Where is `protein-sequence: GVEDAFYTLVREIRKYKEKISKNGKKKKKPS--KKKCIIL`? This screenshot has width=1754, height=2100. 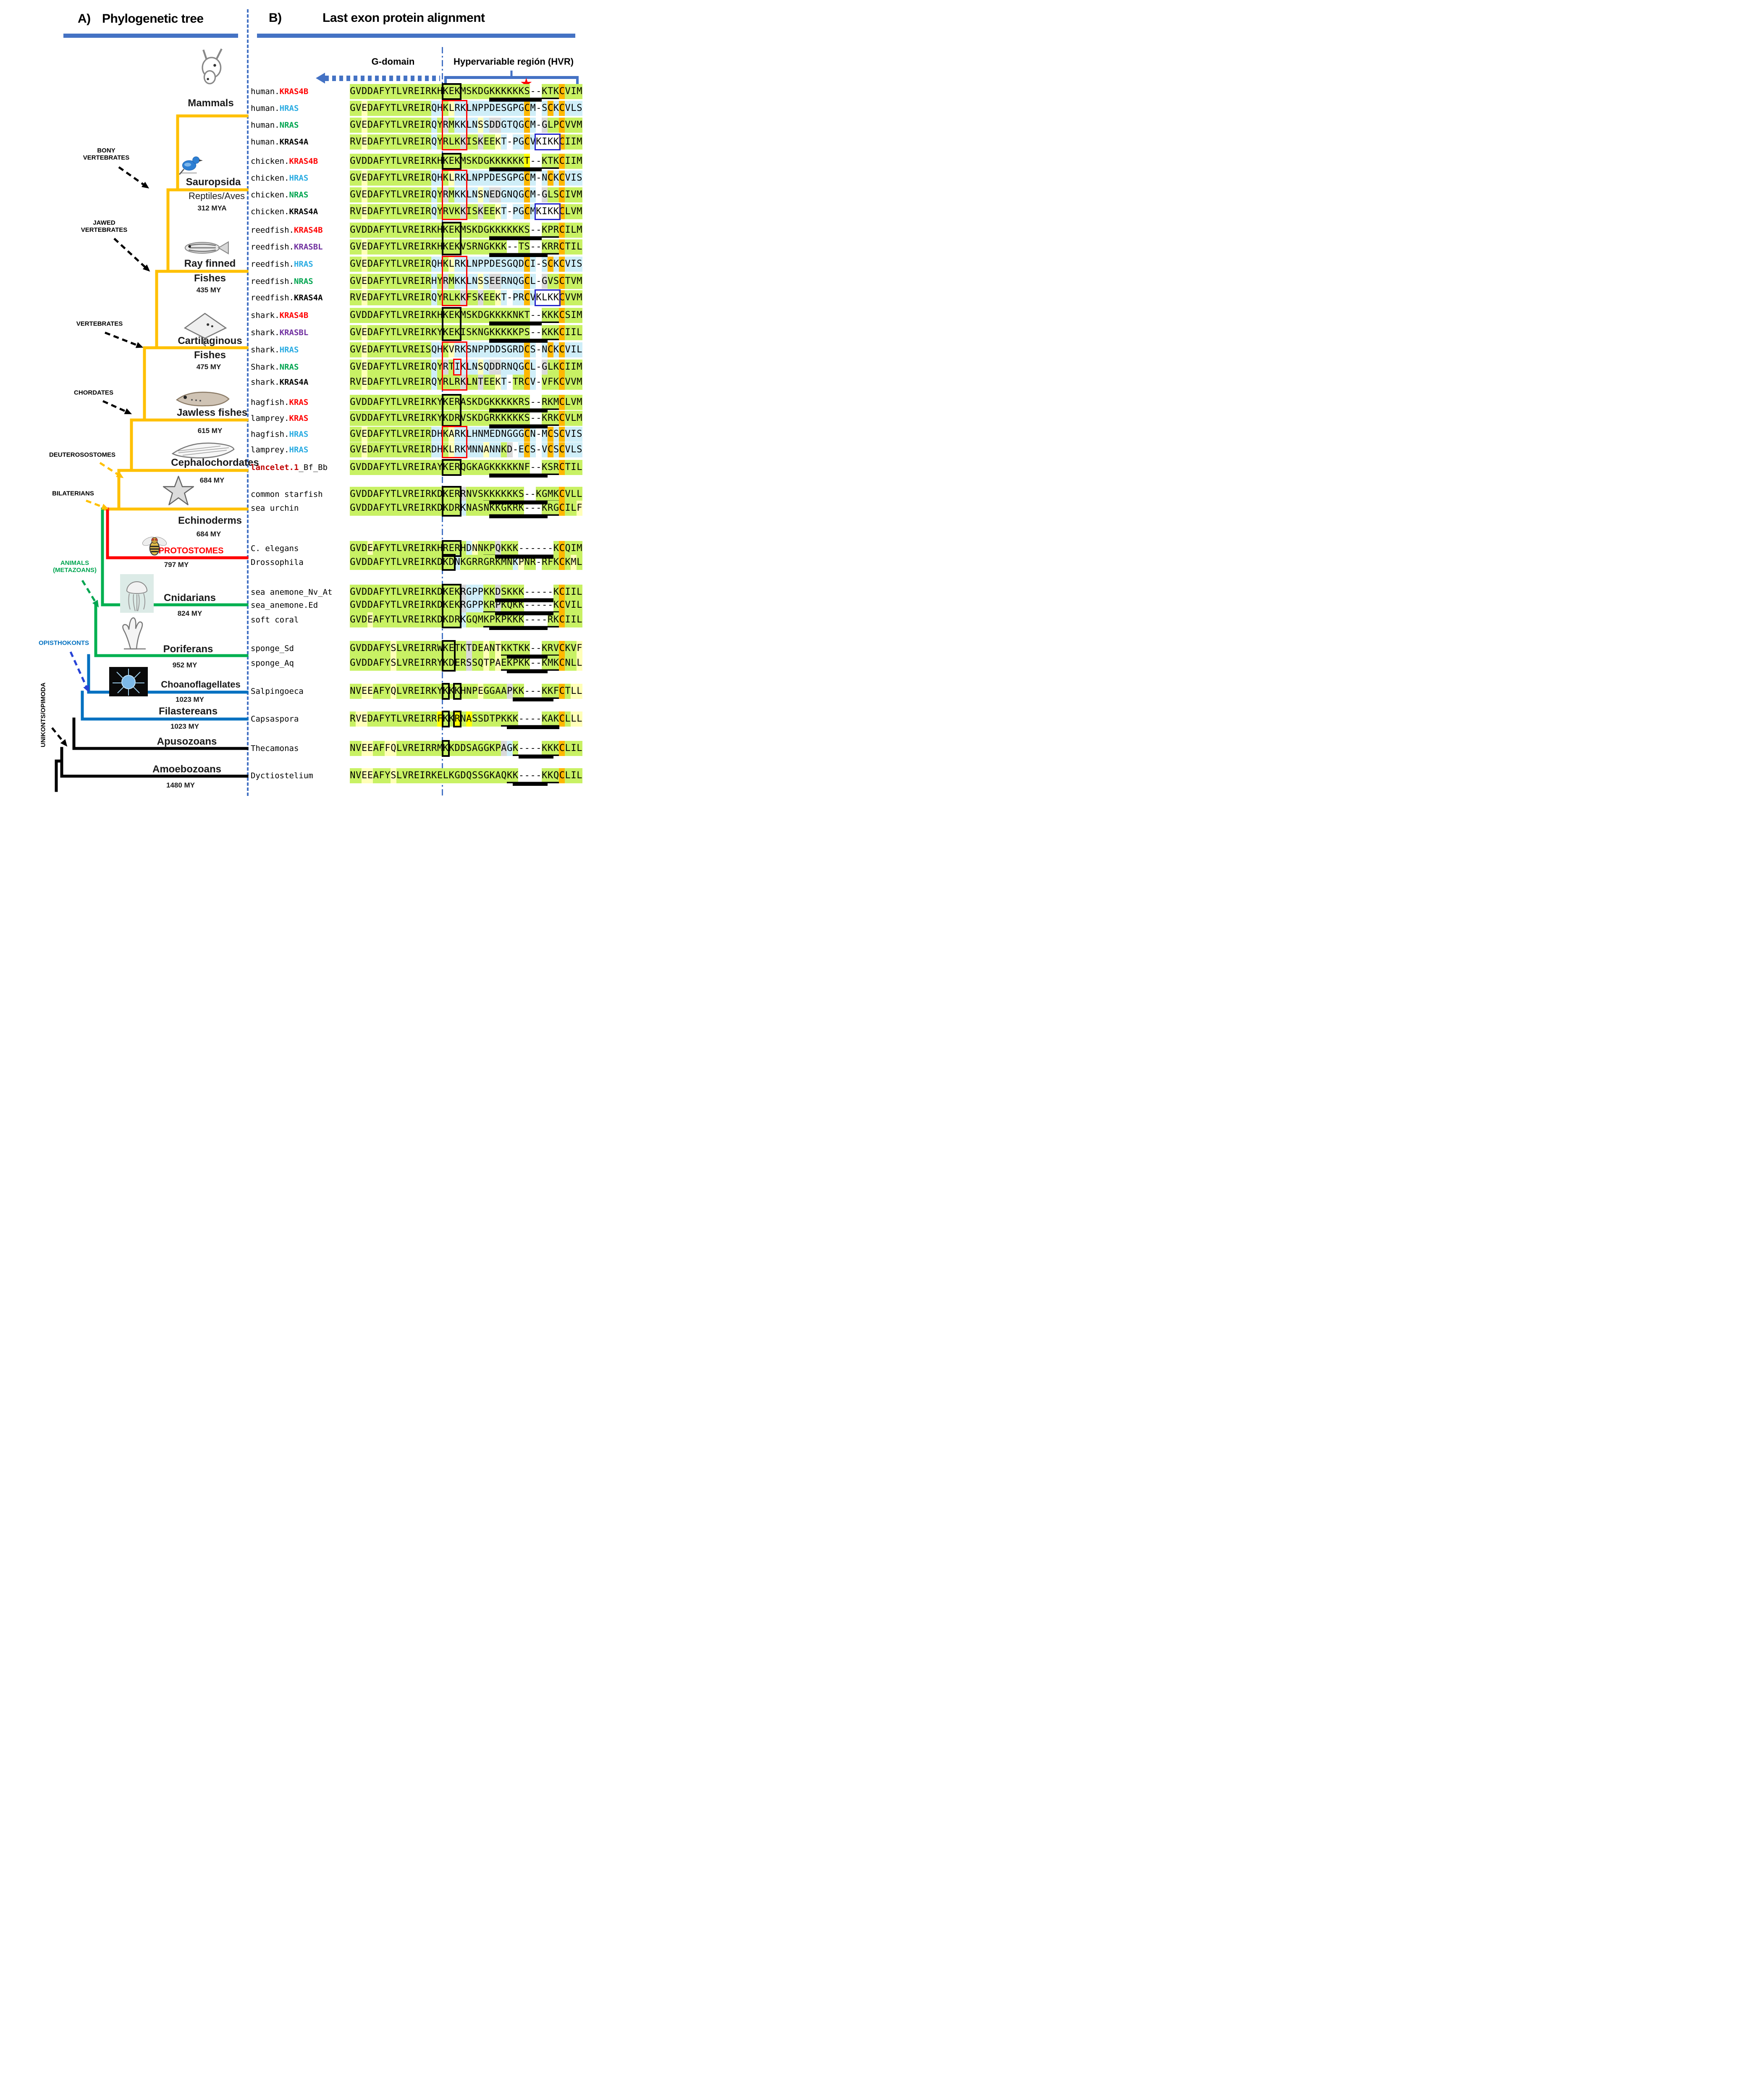
protein-sequence: GVEDAFYTLVREIRKYKEKISKNGKKKKKPS--KKKCIIL is located at coordinates (466, 332).